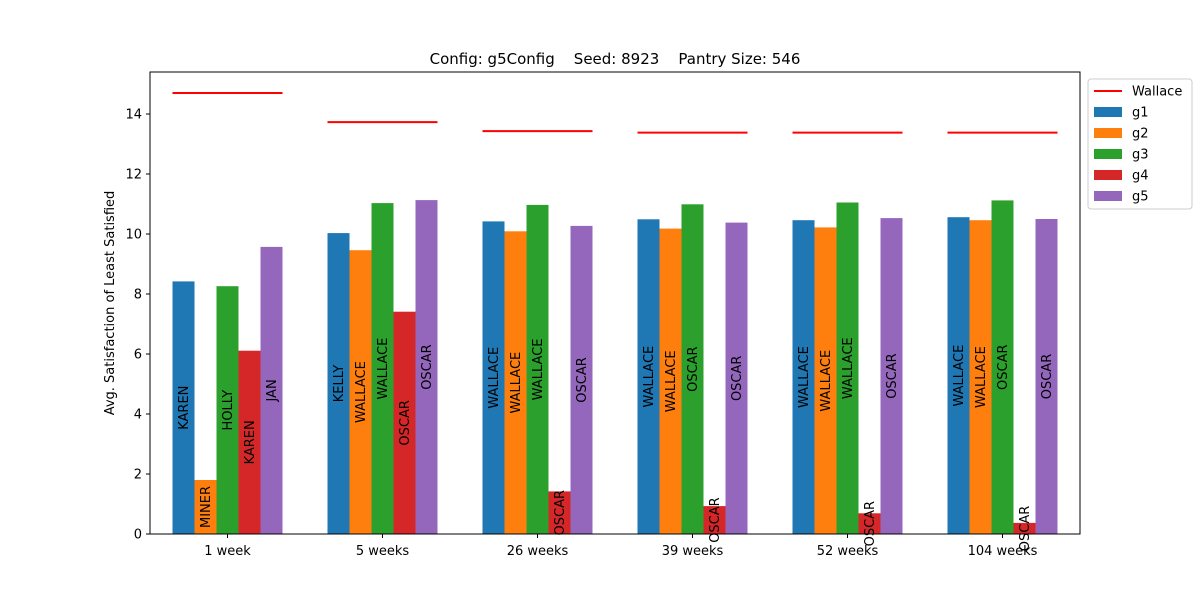  I want to click on bar-label: KELLY, so click(339, 383).